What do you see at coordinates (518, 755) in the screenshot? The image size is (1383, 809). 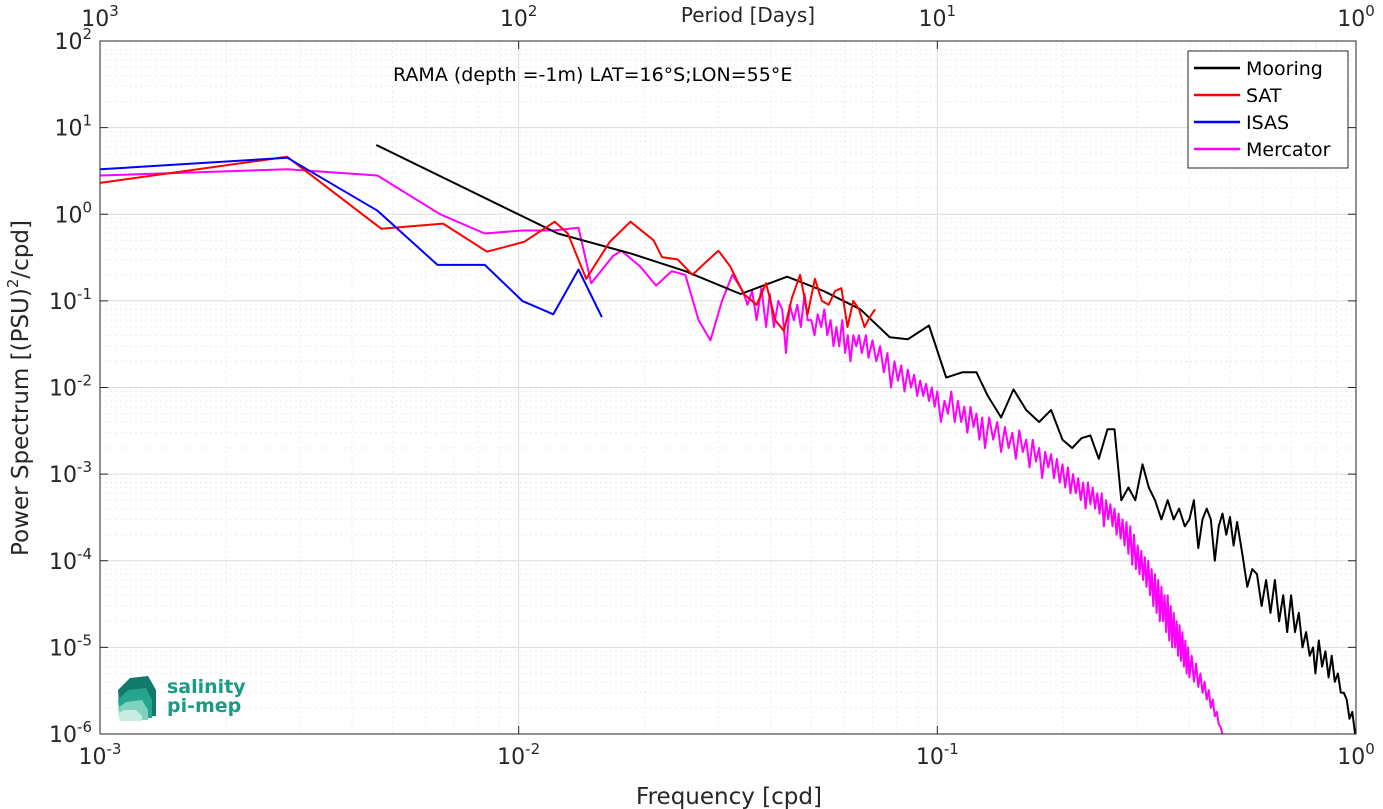 I see `x-tick-label: 10⁻²` at bounding box center [518, 755].